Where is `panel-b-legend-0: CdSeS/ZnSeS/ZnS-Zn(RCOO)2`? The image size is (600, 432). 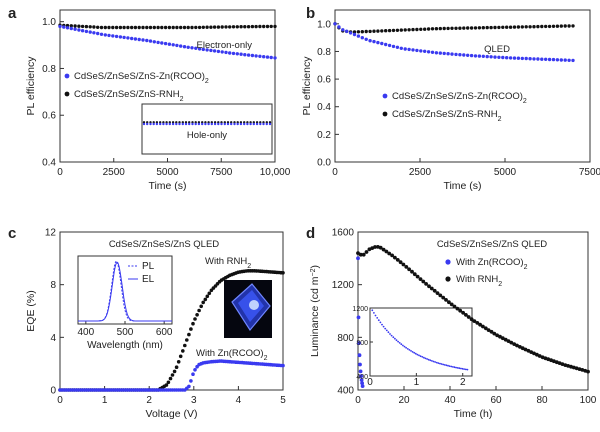
panel-b-legend-0: CdSeS/ZnSeS/ZnS-Zn(RCOO)2 is located at coordinates (459, 98).